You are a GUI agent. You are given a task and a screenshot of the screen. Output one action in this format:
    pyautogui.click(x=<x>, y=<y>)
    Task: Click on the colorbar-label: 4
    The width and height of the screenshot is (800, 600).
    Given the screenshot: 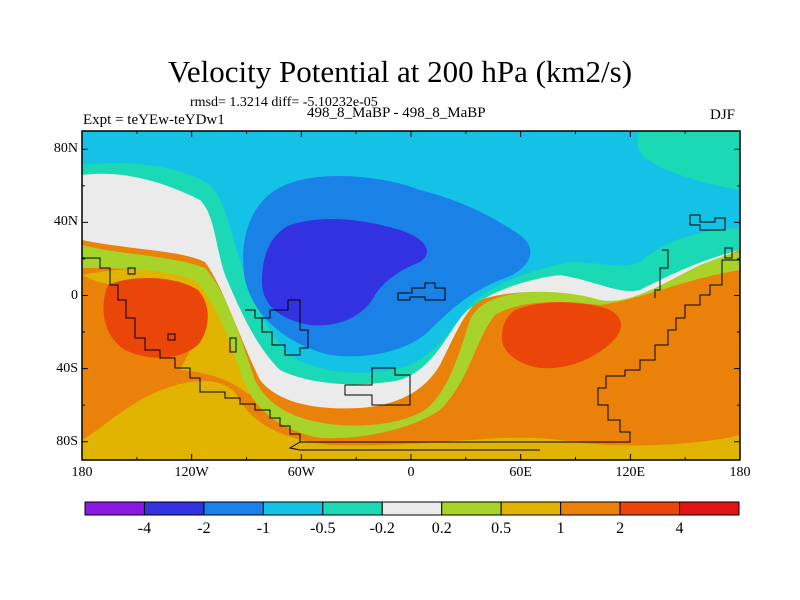 What is the action you would take?
    pyautogui.click(x=679, y=528)
    